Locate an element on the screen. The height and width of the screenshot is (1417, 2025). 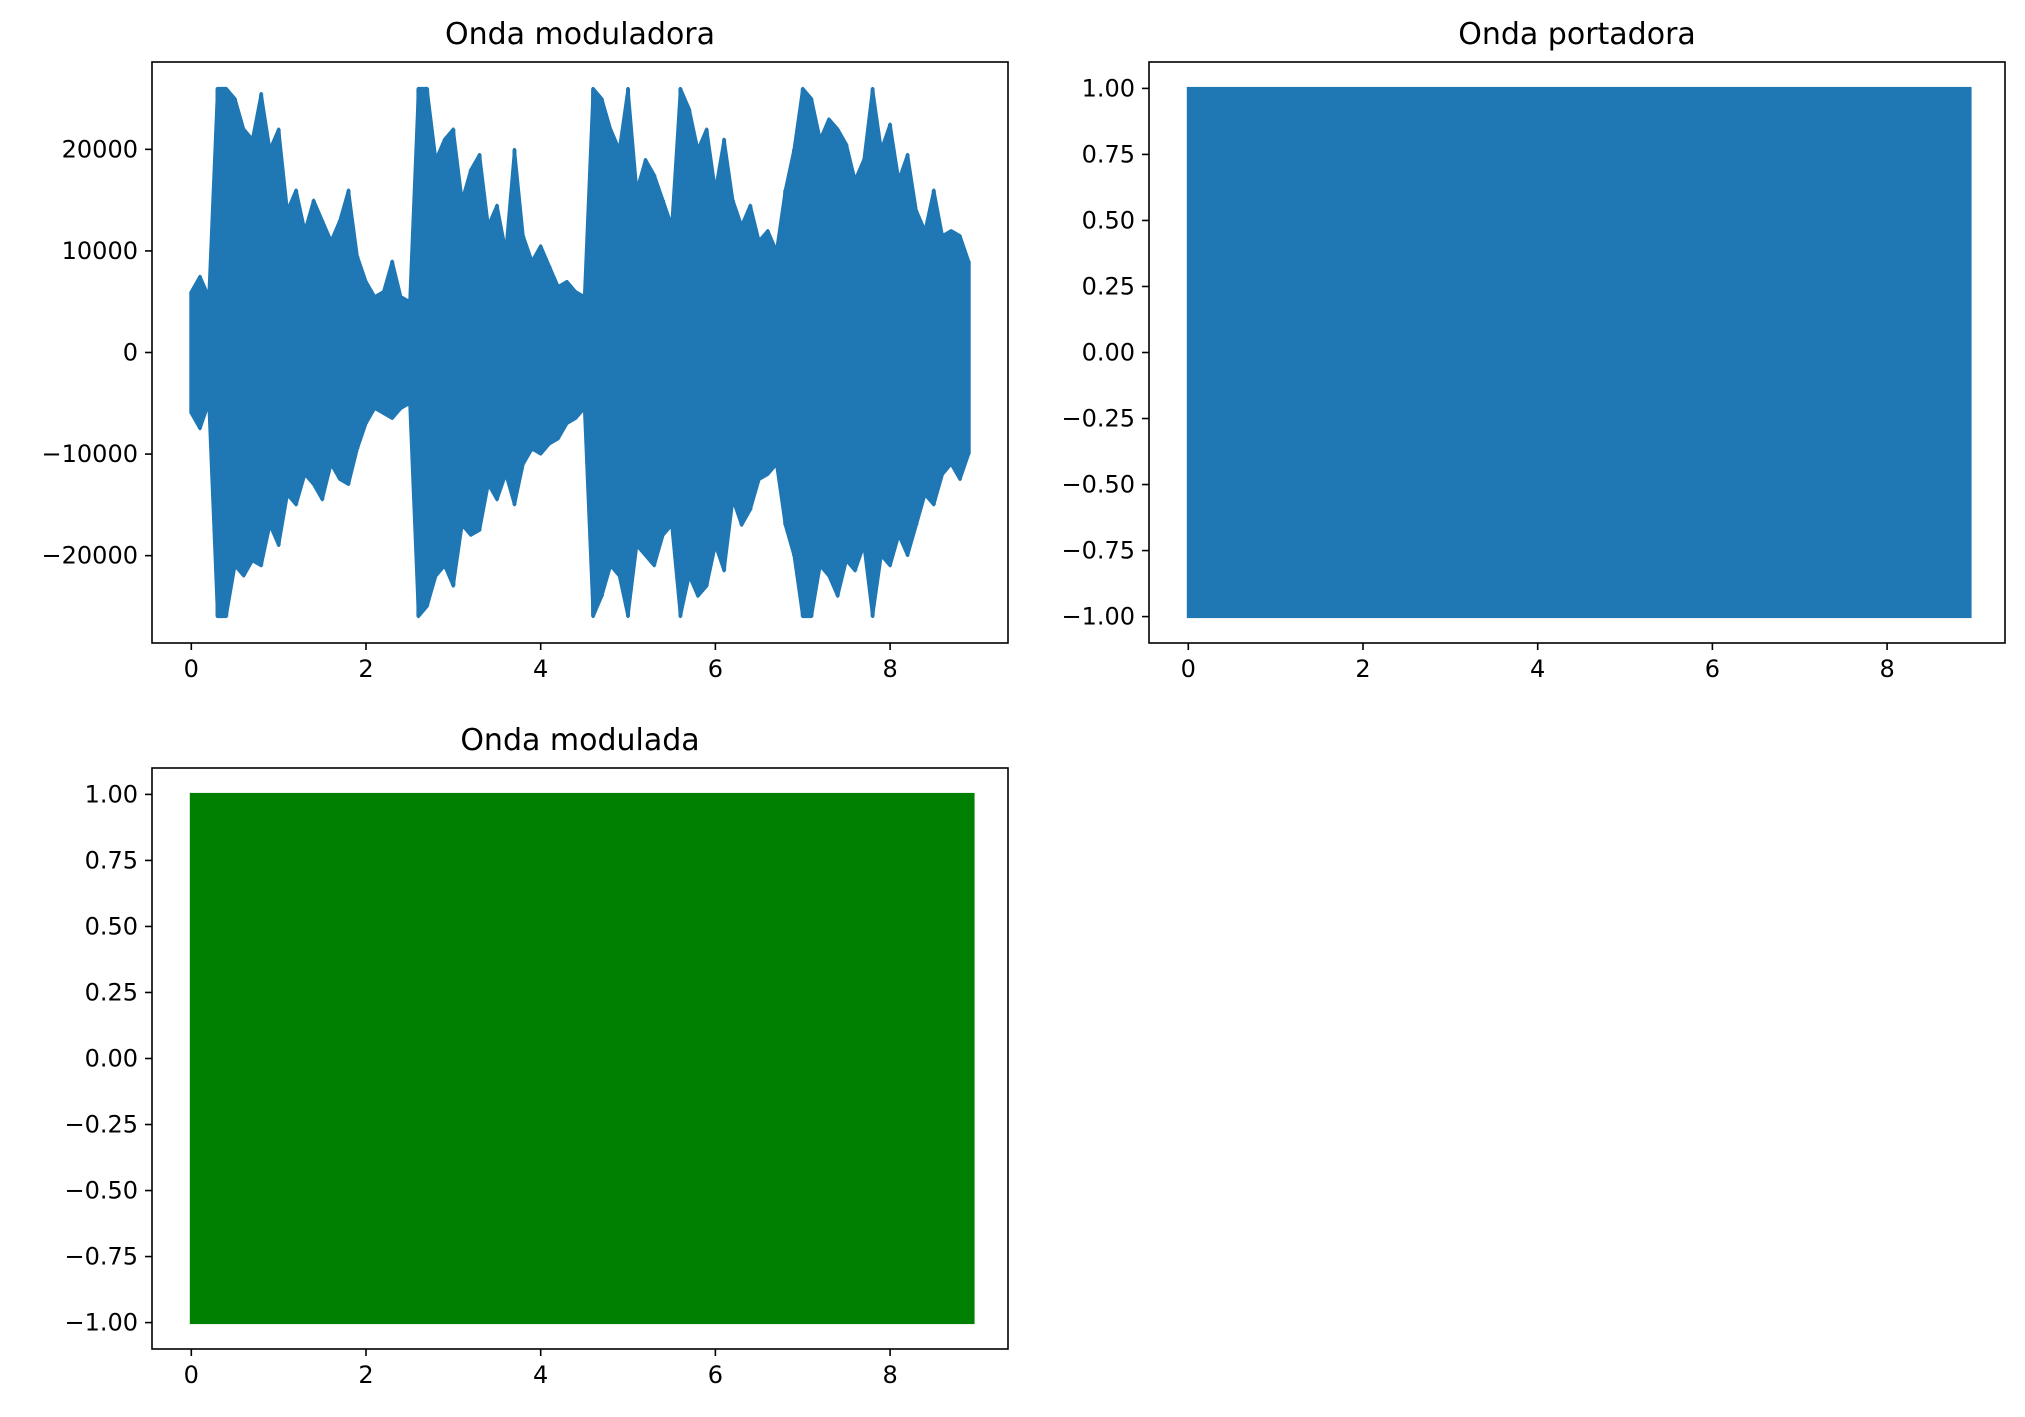
y-tick-label-modulada: 0.75 is located at coordinates (111, 860).